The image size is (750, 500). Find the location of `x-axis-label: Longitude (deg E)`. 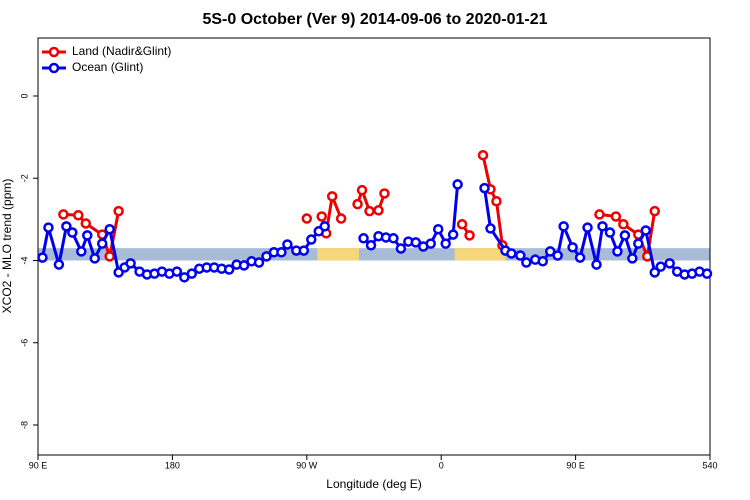

x-axis-label: Longitude (deg E) is located at coordinates (373, 484).